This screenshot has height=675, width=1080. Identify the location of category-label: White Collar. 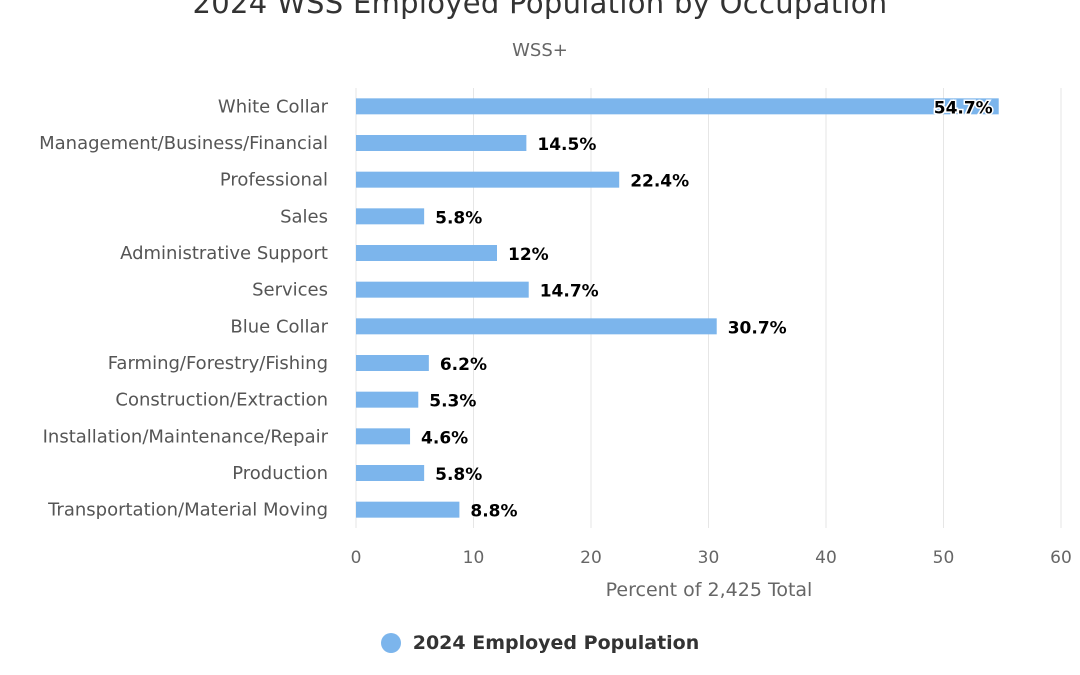
(273, 106).